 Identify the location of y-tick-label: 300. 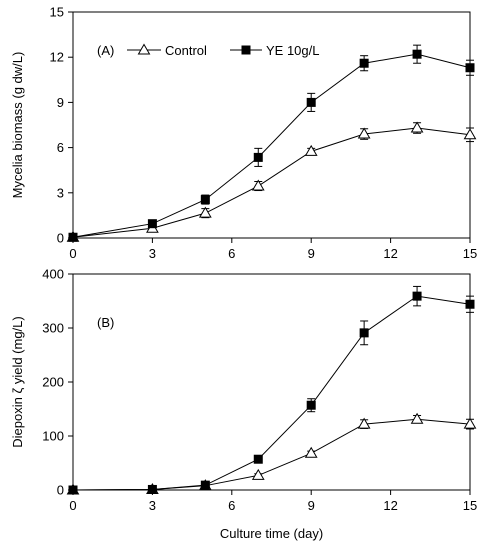
(53, 328).